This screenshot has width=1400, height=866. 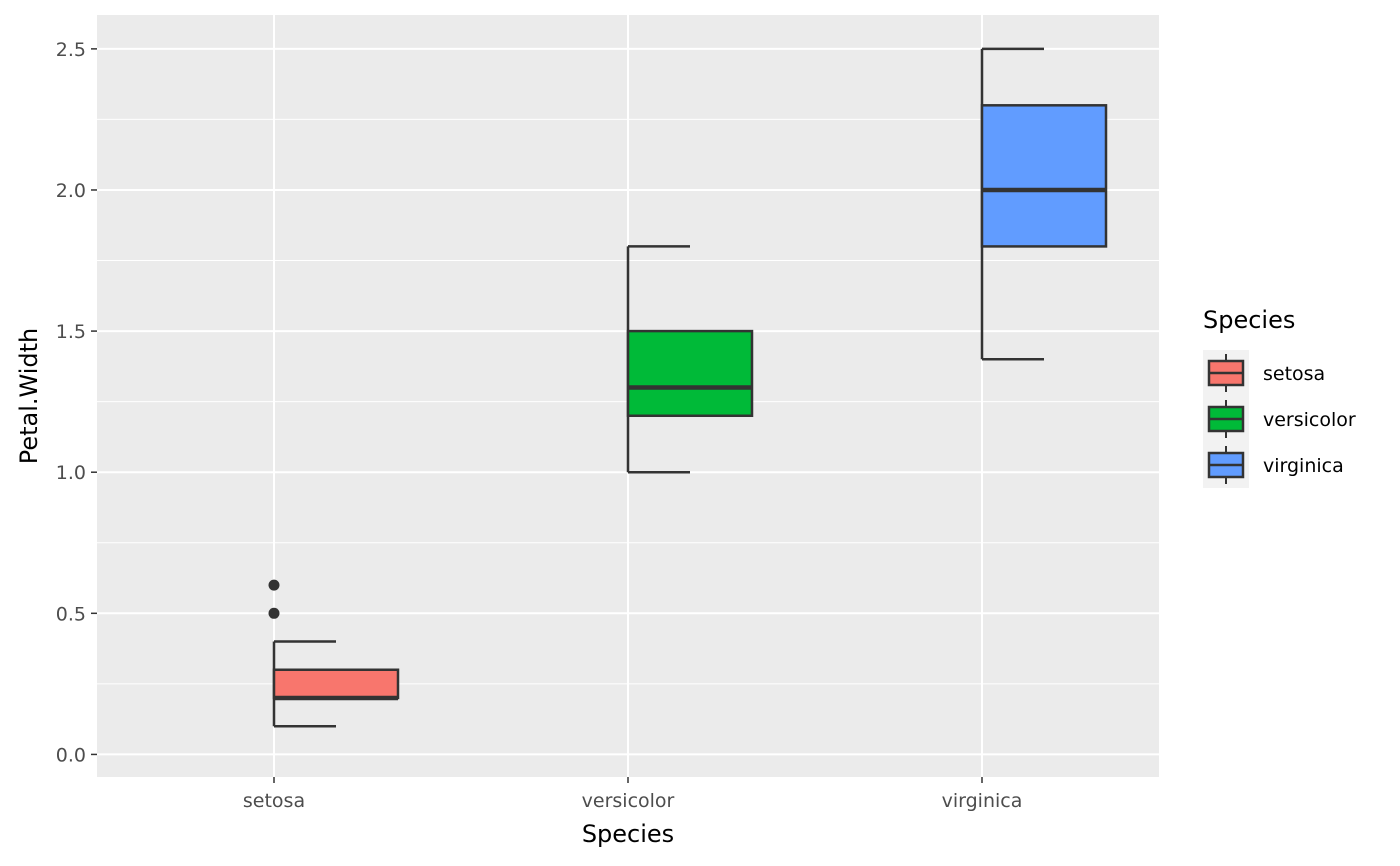 I want to click on legend-item-versicolor: versicolor, so click(x=1281, y=419).